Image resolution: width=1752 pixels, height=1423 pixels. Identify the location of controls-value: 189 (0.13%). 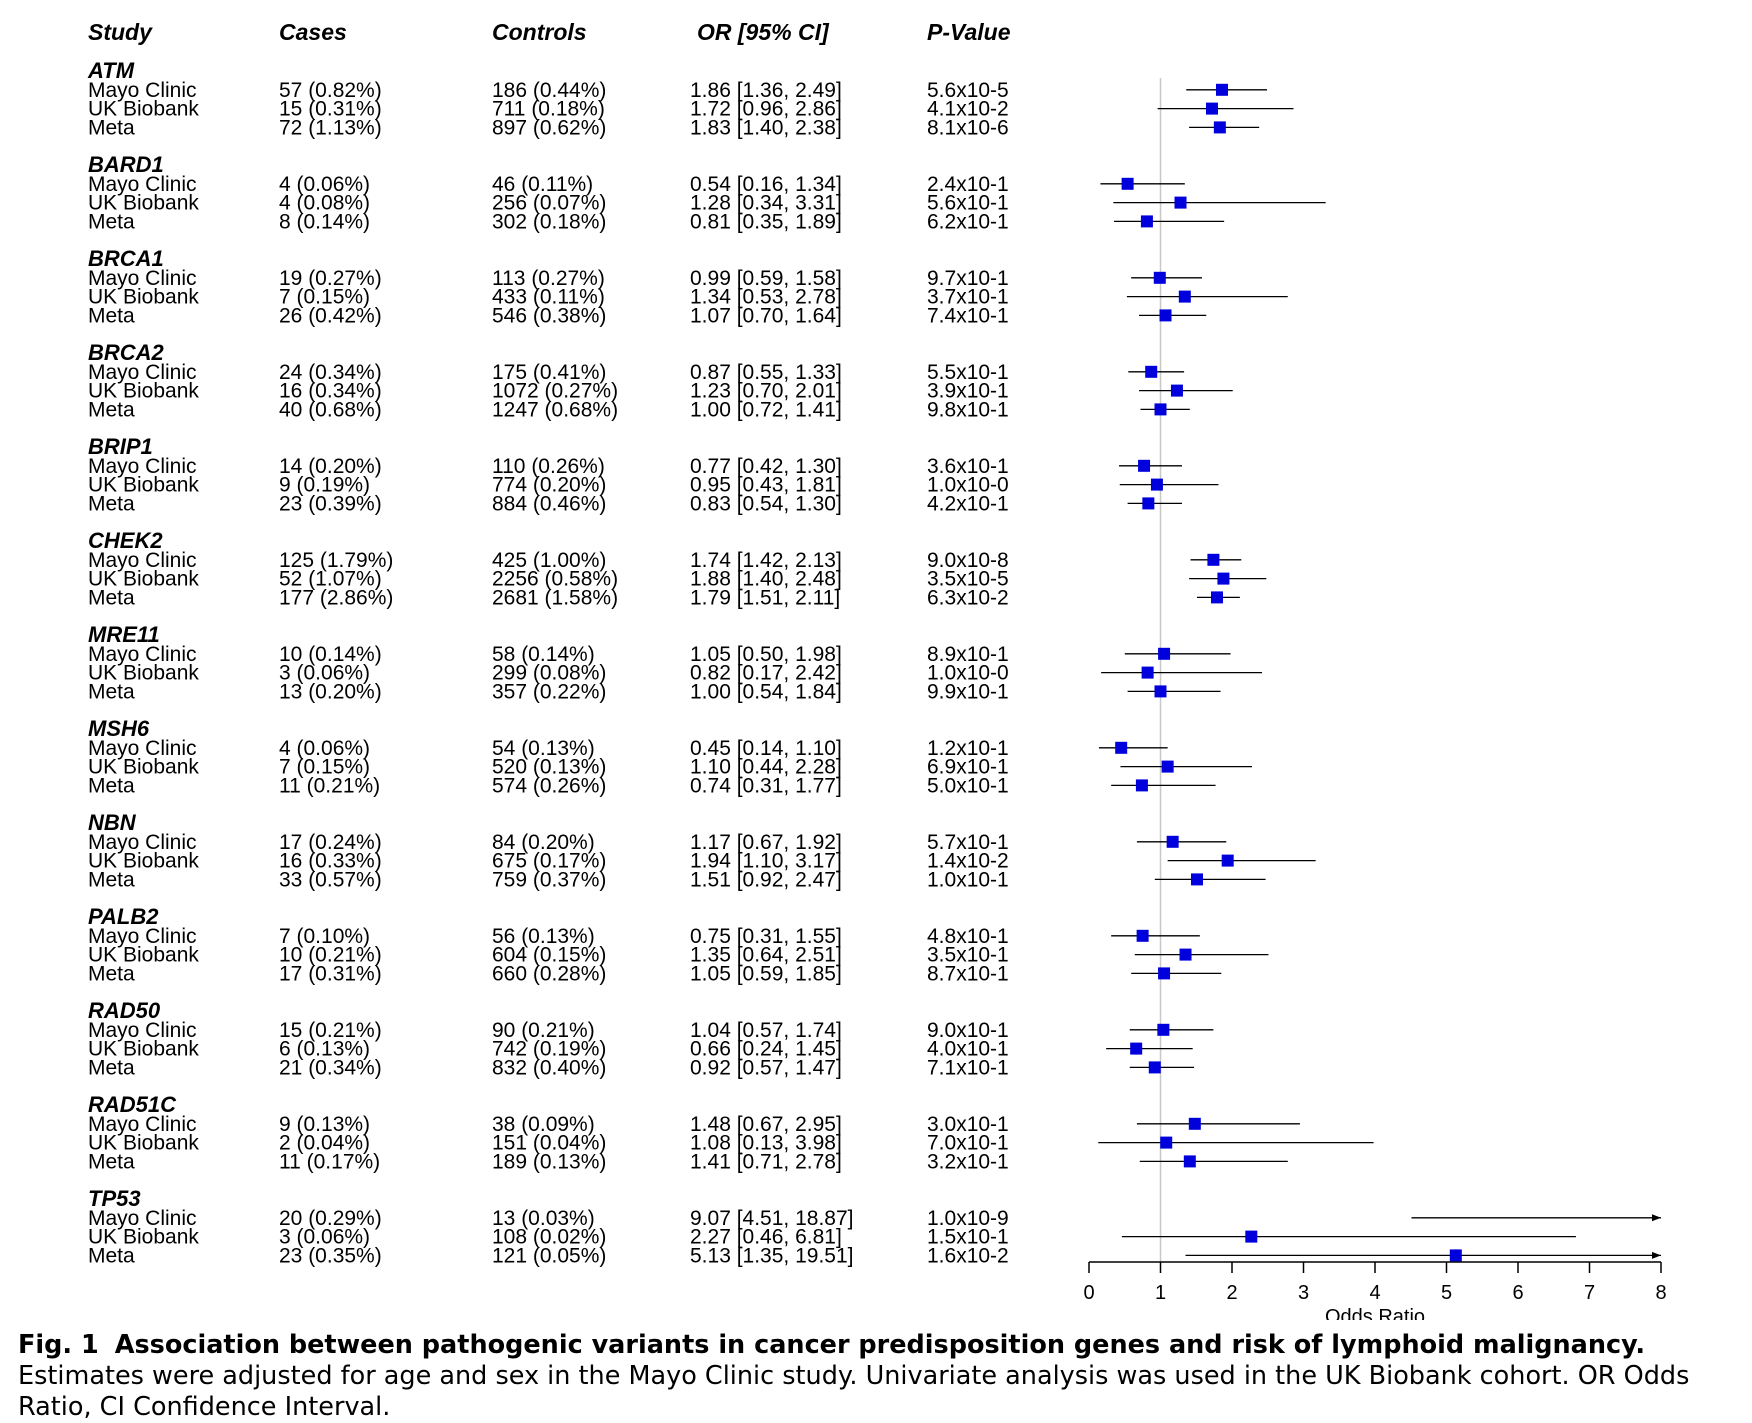
(549, 1161).